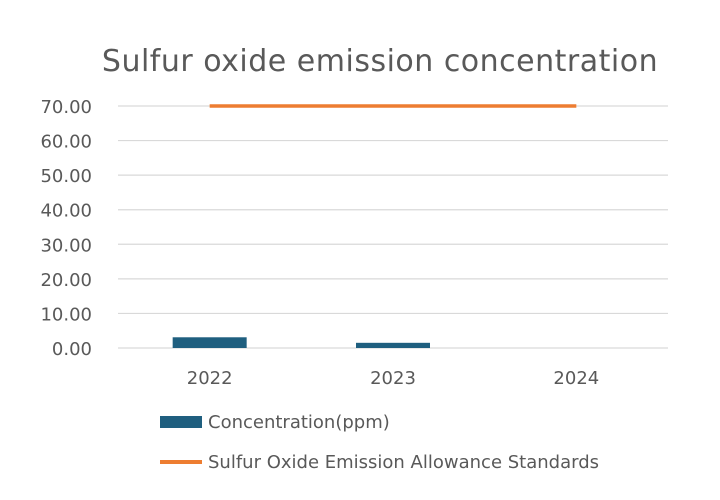 This screenshot has width=720, height=500. What do you see at coordinates (66, 142) in the screenshot?
I see `y-tick-label: 60.00` at bounding box center [66, 142].